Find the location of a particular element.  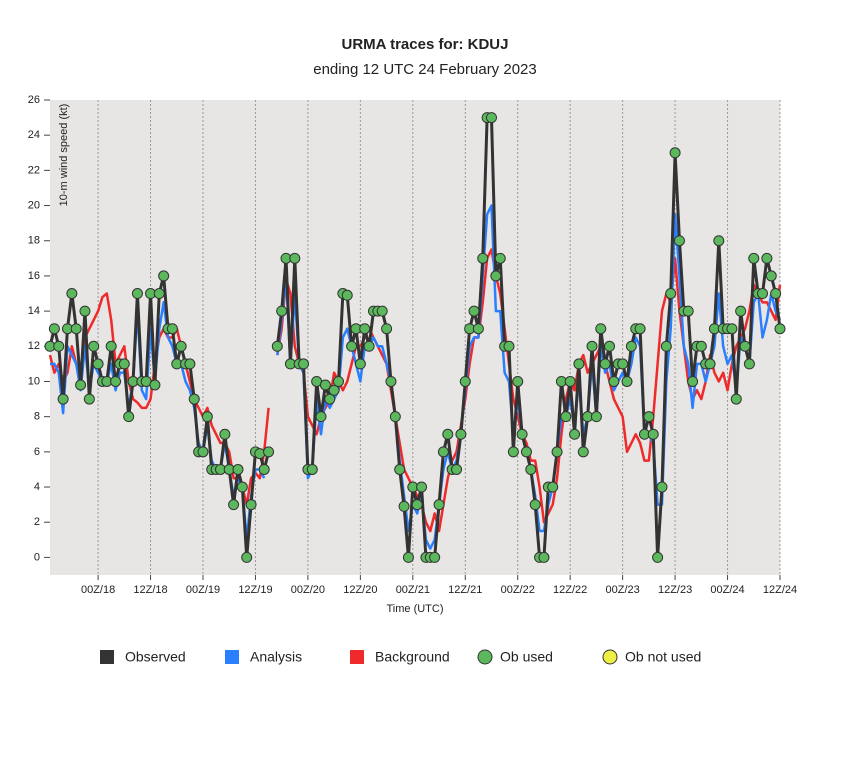

y-tick-label: 20 is located at coordinates (34, 205).